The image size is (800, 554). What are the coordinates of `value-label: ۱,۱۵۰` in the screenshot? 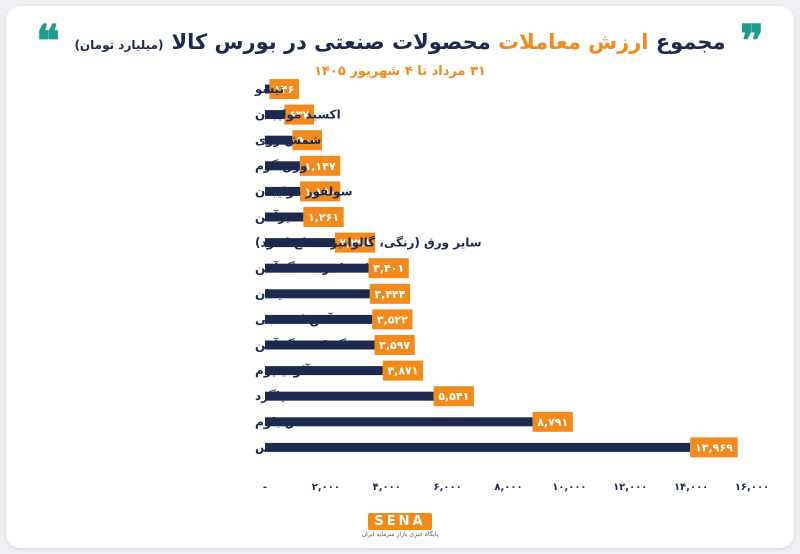 It's located at (320, 191).